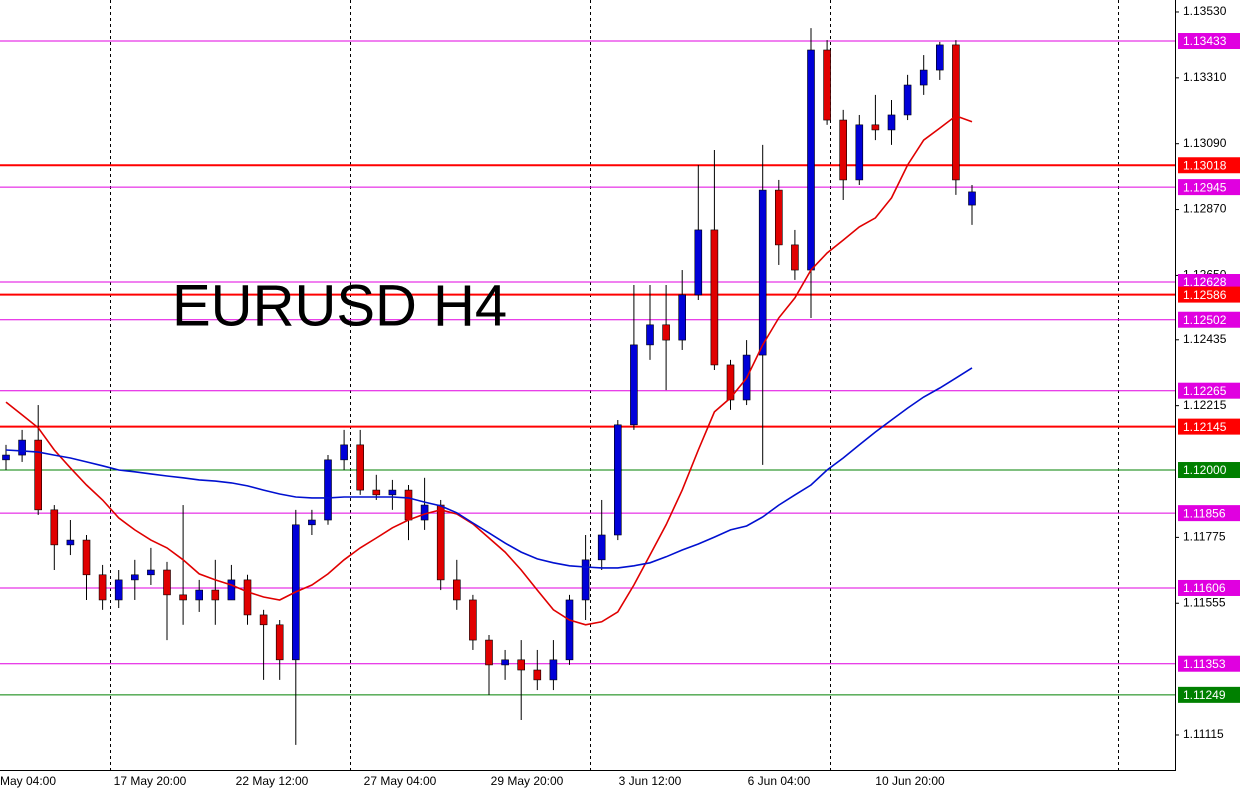 This screenshot has width=1249, height=793. Describe the element at coordinates (1205, 391) in the screenshot. I see `level-label: 1.12265` at that location.